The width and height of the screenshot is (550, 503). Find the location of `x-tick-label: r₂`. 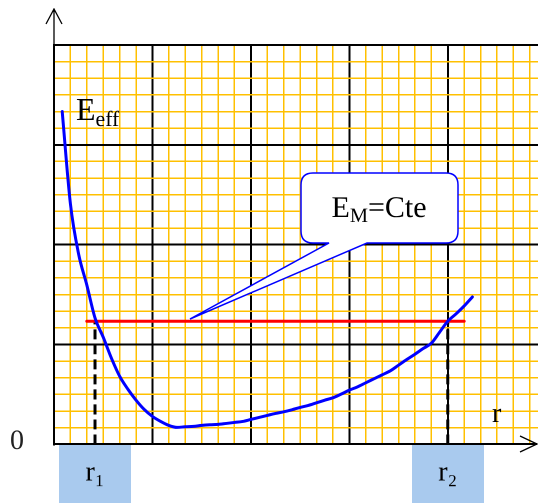

x-tick-label: r₂ is located at coordinates (448, 472).